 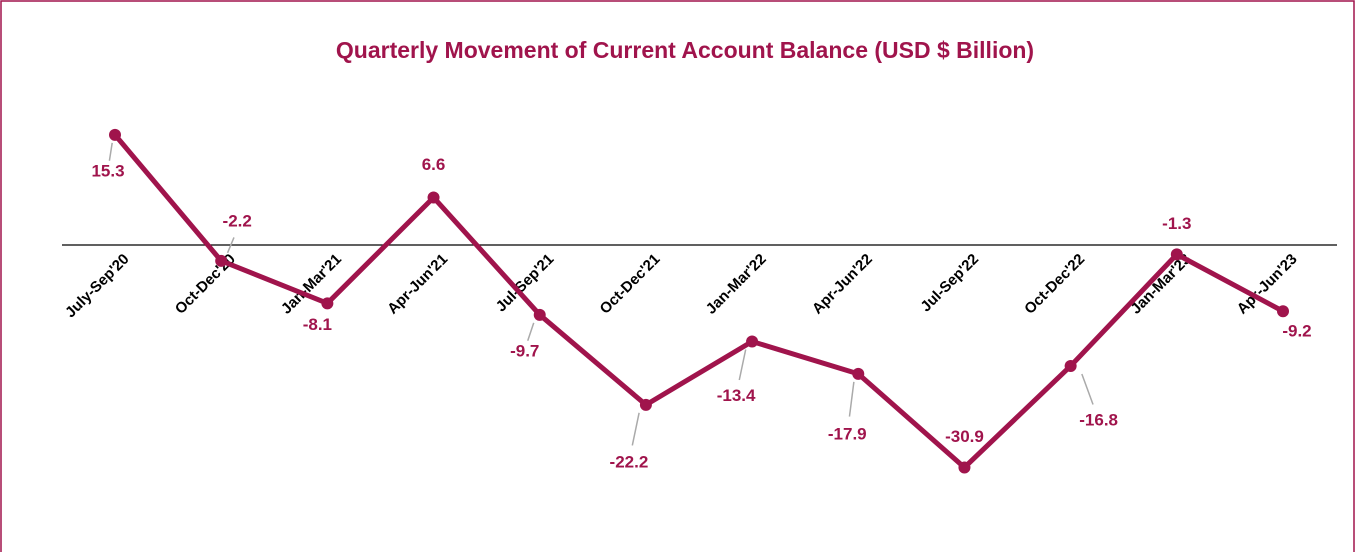 I want to click on data-label: -9.7, so click(x=524, y=350).